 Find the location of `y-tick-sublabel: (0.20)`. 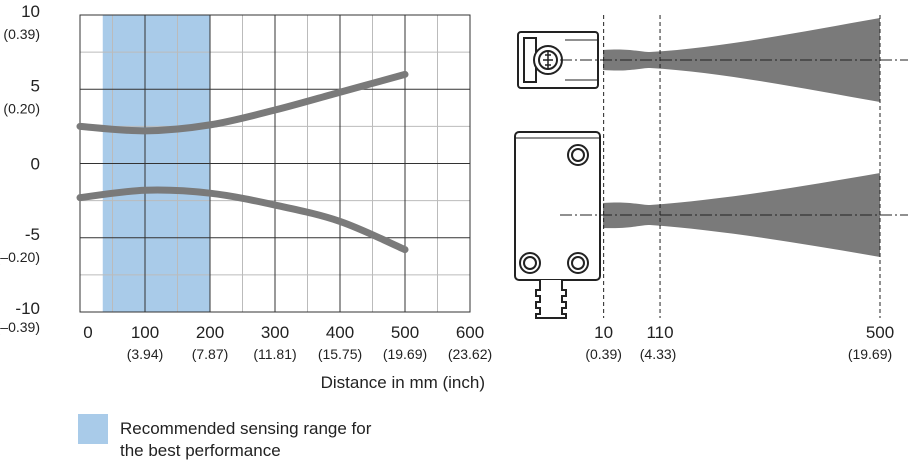

y-tick-sublabel: (0.20) is located at coordinates (21, 108).